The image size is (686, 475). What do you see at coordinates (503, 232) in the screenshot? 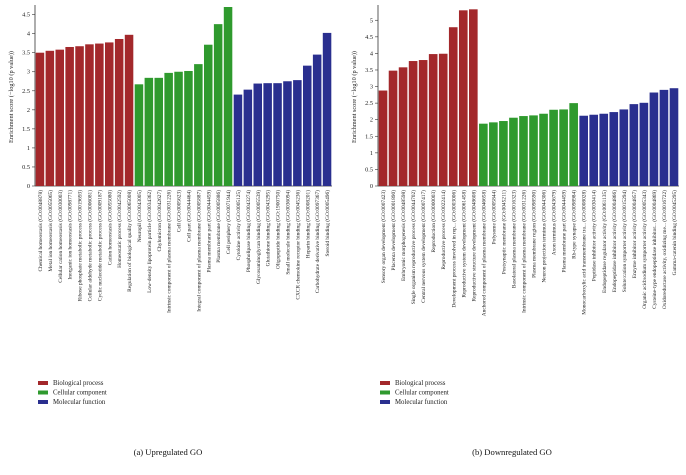
I see `down-category-label-13: Postsynaptic membrane (GO:0045211)` at bounding box center [503, 232].